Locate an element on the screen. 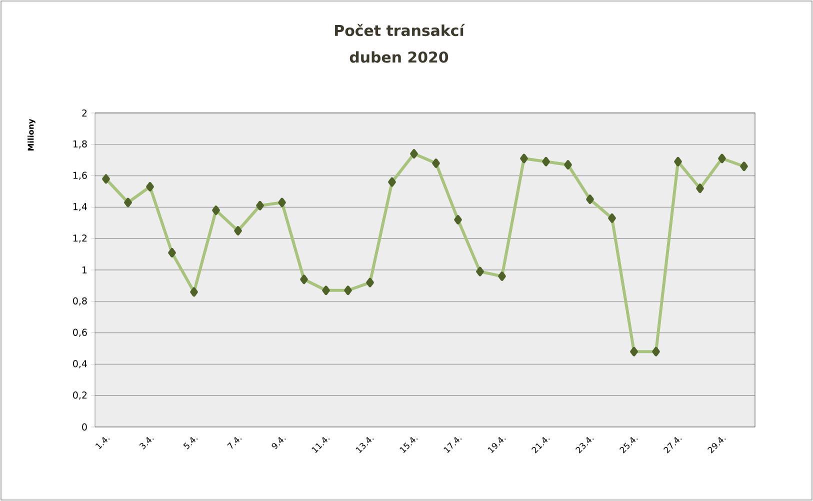 The width and height of the screenshot is (813, 501). y-tick-label: 0,8 is located at coordinates (80, 301).